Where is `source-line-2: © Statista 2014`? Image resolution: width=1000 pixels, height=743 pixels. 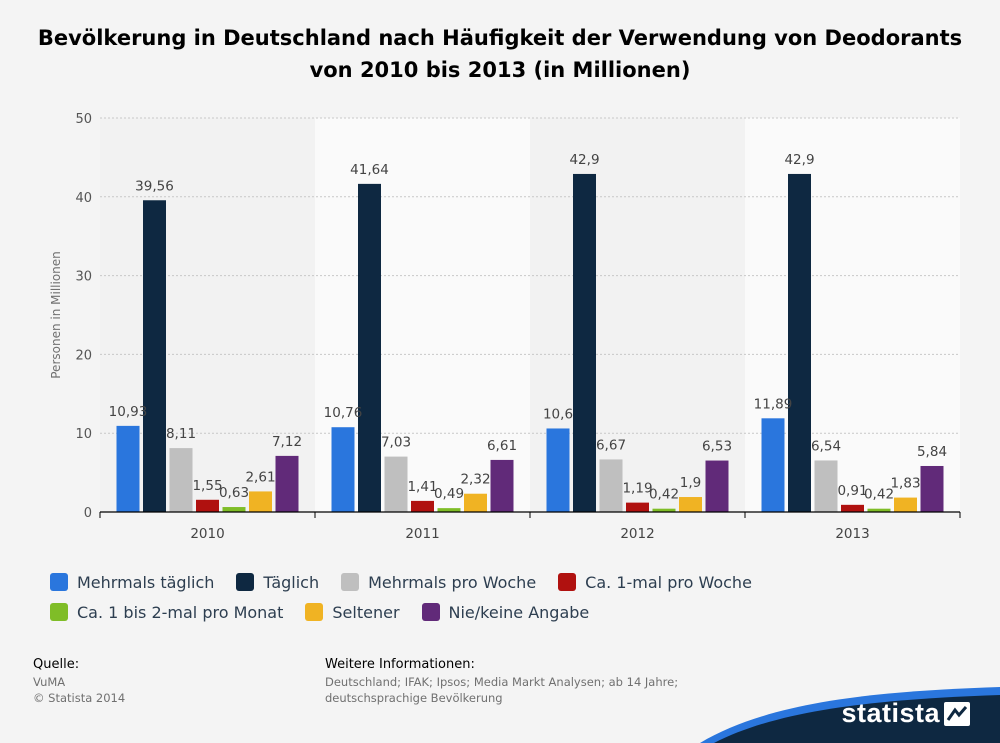
source-line-2: © Statista 2014 is located at coordinates (79, 698).